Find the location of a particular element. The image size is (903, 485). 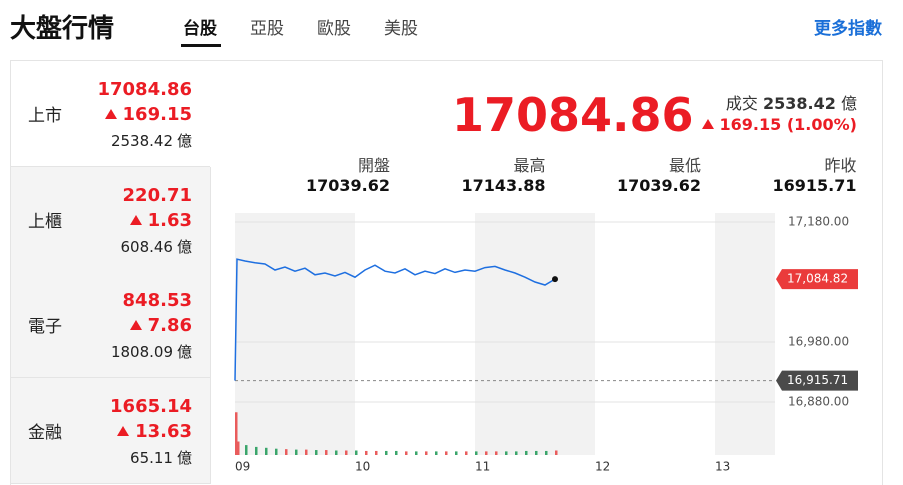

index-name: 上市 is located at coordinates (45, 116).